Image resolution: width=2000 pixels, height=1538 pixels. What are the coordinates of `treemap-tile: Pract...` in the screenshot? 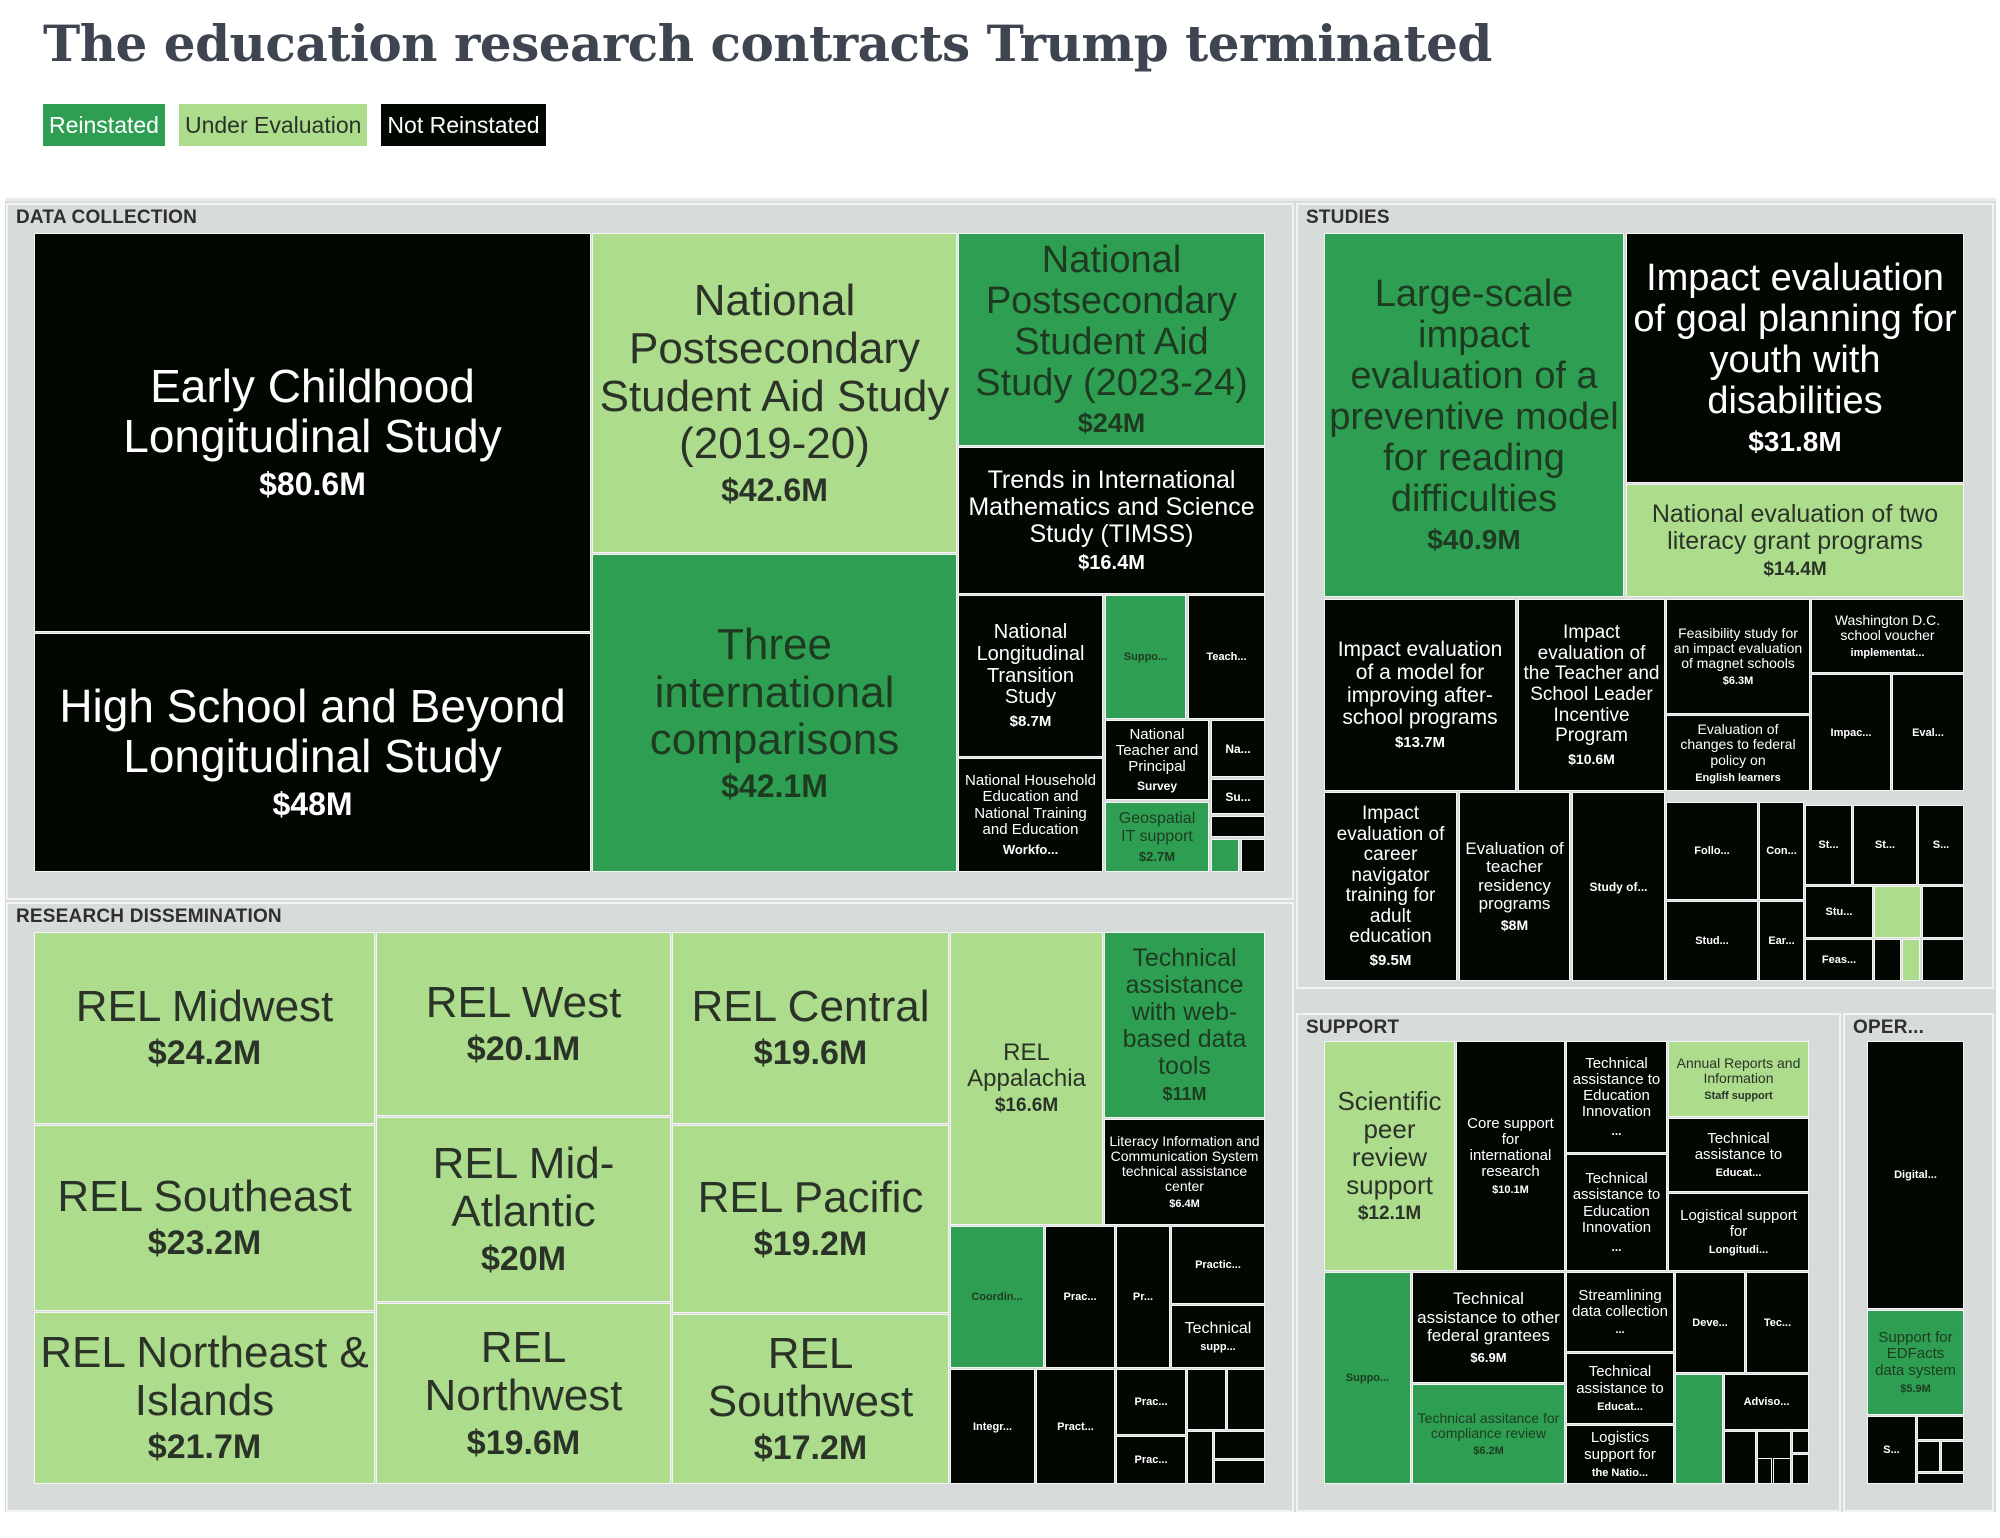 It's located at (1075, 1426).